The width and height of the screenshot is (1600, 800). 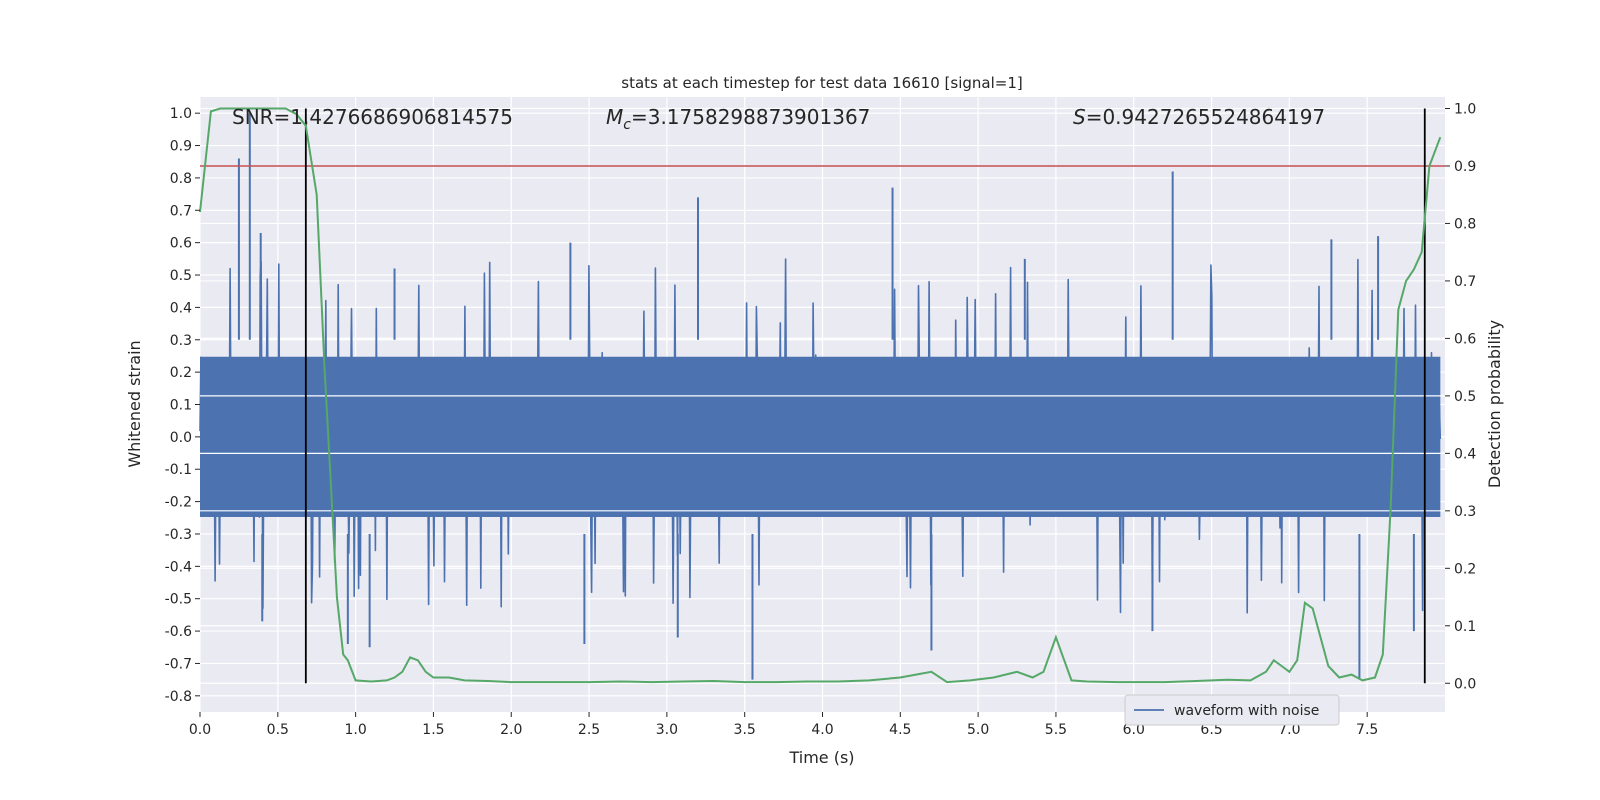 What do you see at coordinates (900, 730) in the screenshot?
I see `x-tick-label: 4.5` at bounding box center [900, 730].